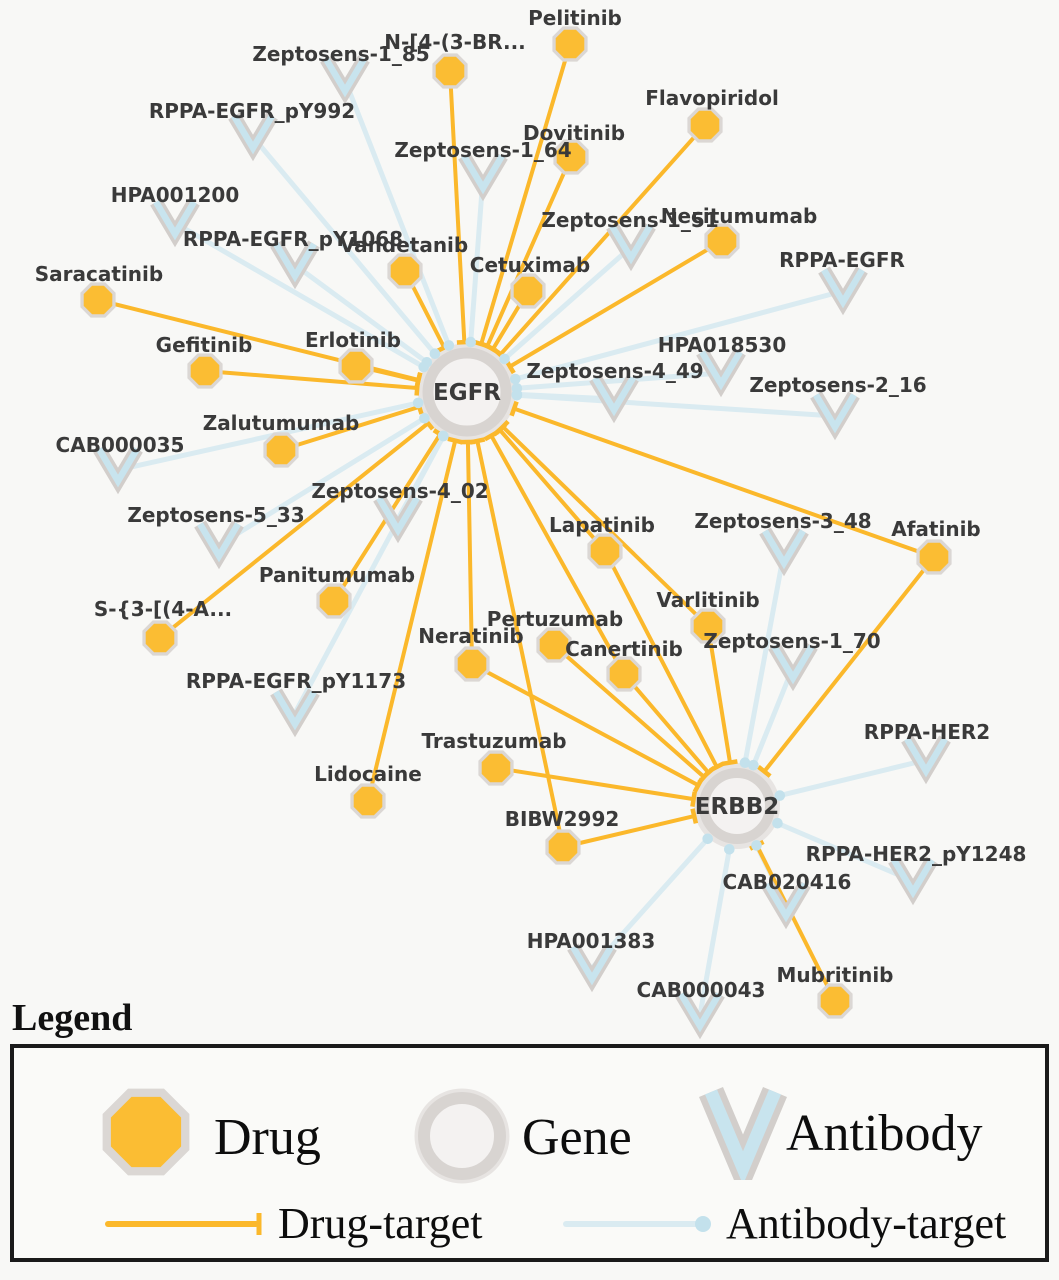 The height and width of the screenshot is (1280, 1059). What do you see at coordinates (160, 638) in the screenshot?
I see `node-s3a` at bounding box center [160, 638].